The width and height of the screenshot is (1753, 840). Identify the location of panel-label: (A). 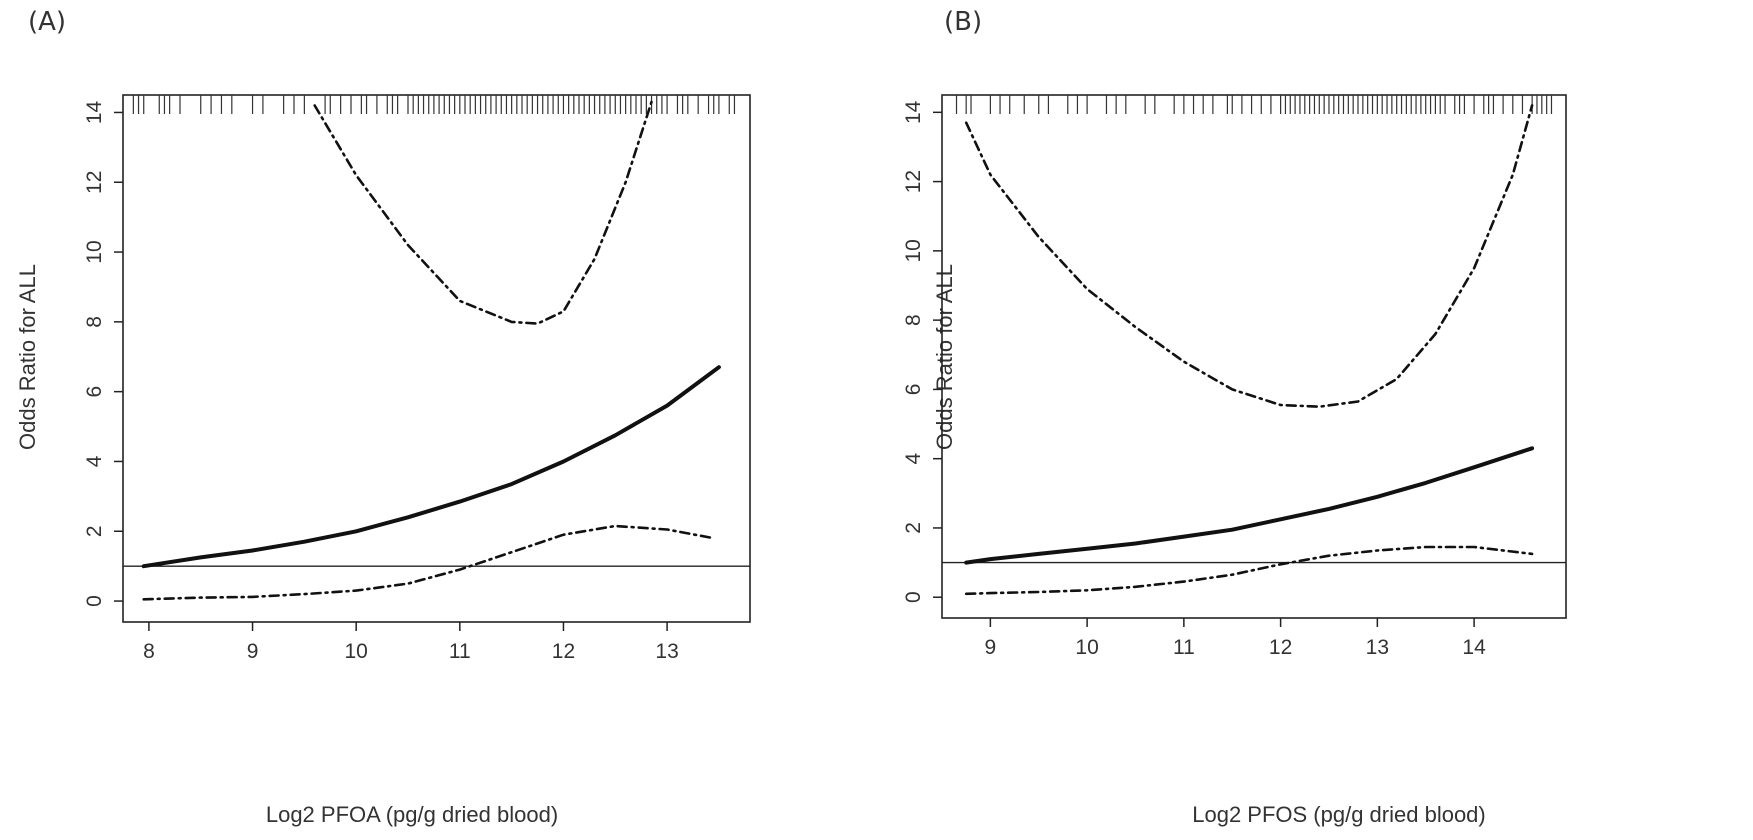
(47, 22).